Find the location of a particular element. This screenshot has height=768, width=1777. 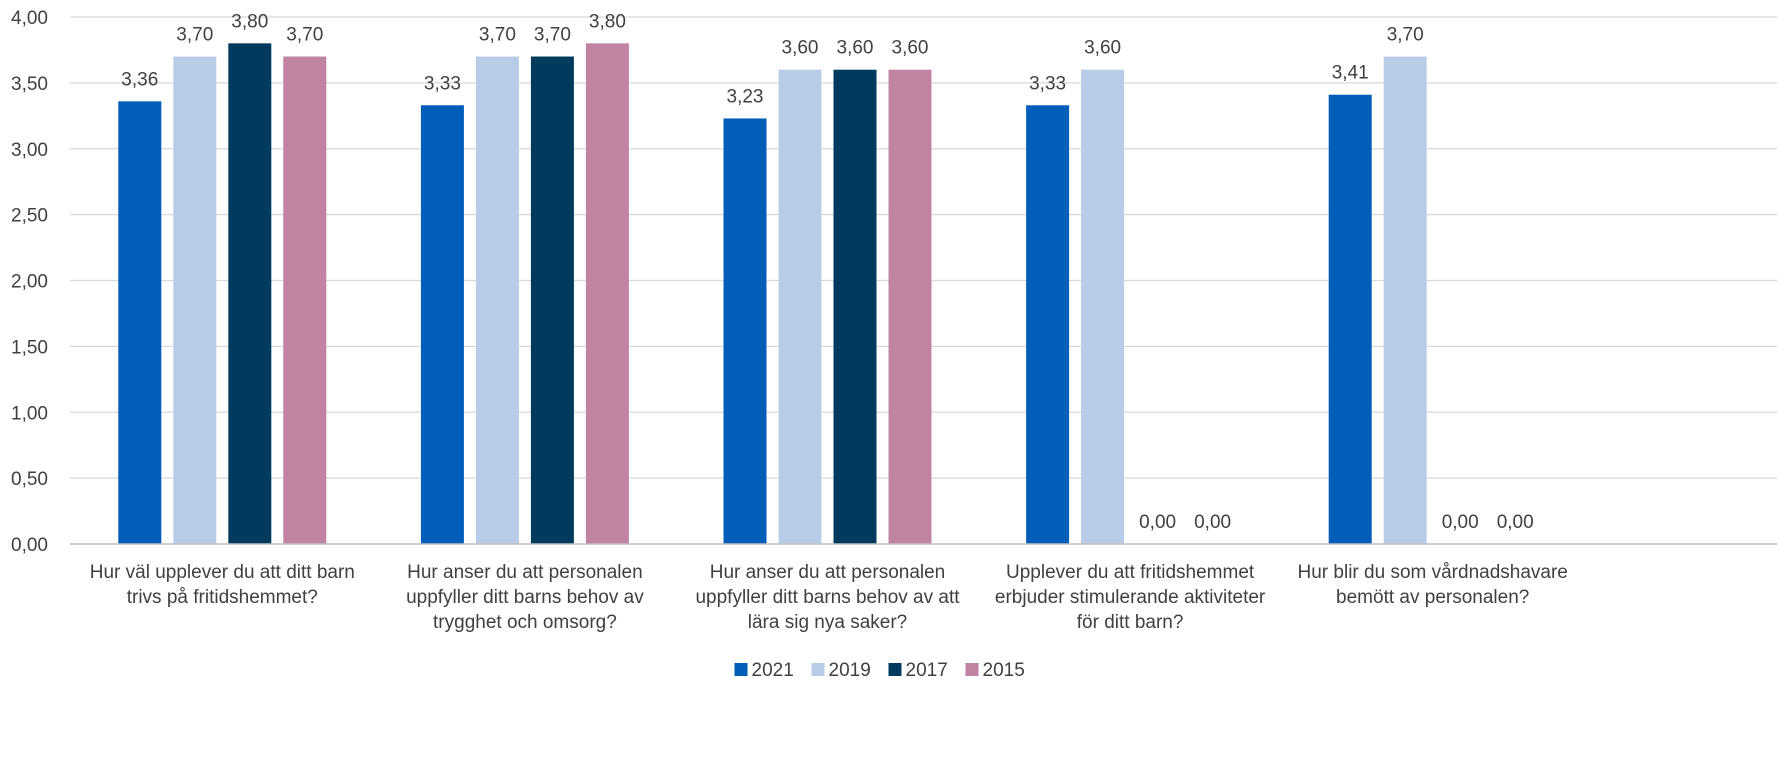

legend-label: 2021 is located at coordinates (773, 670).